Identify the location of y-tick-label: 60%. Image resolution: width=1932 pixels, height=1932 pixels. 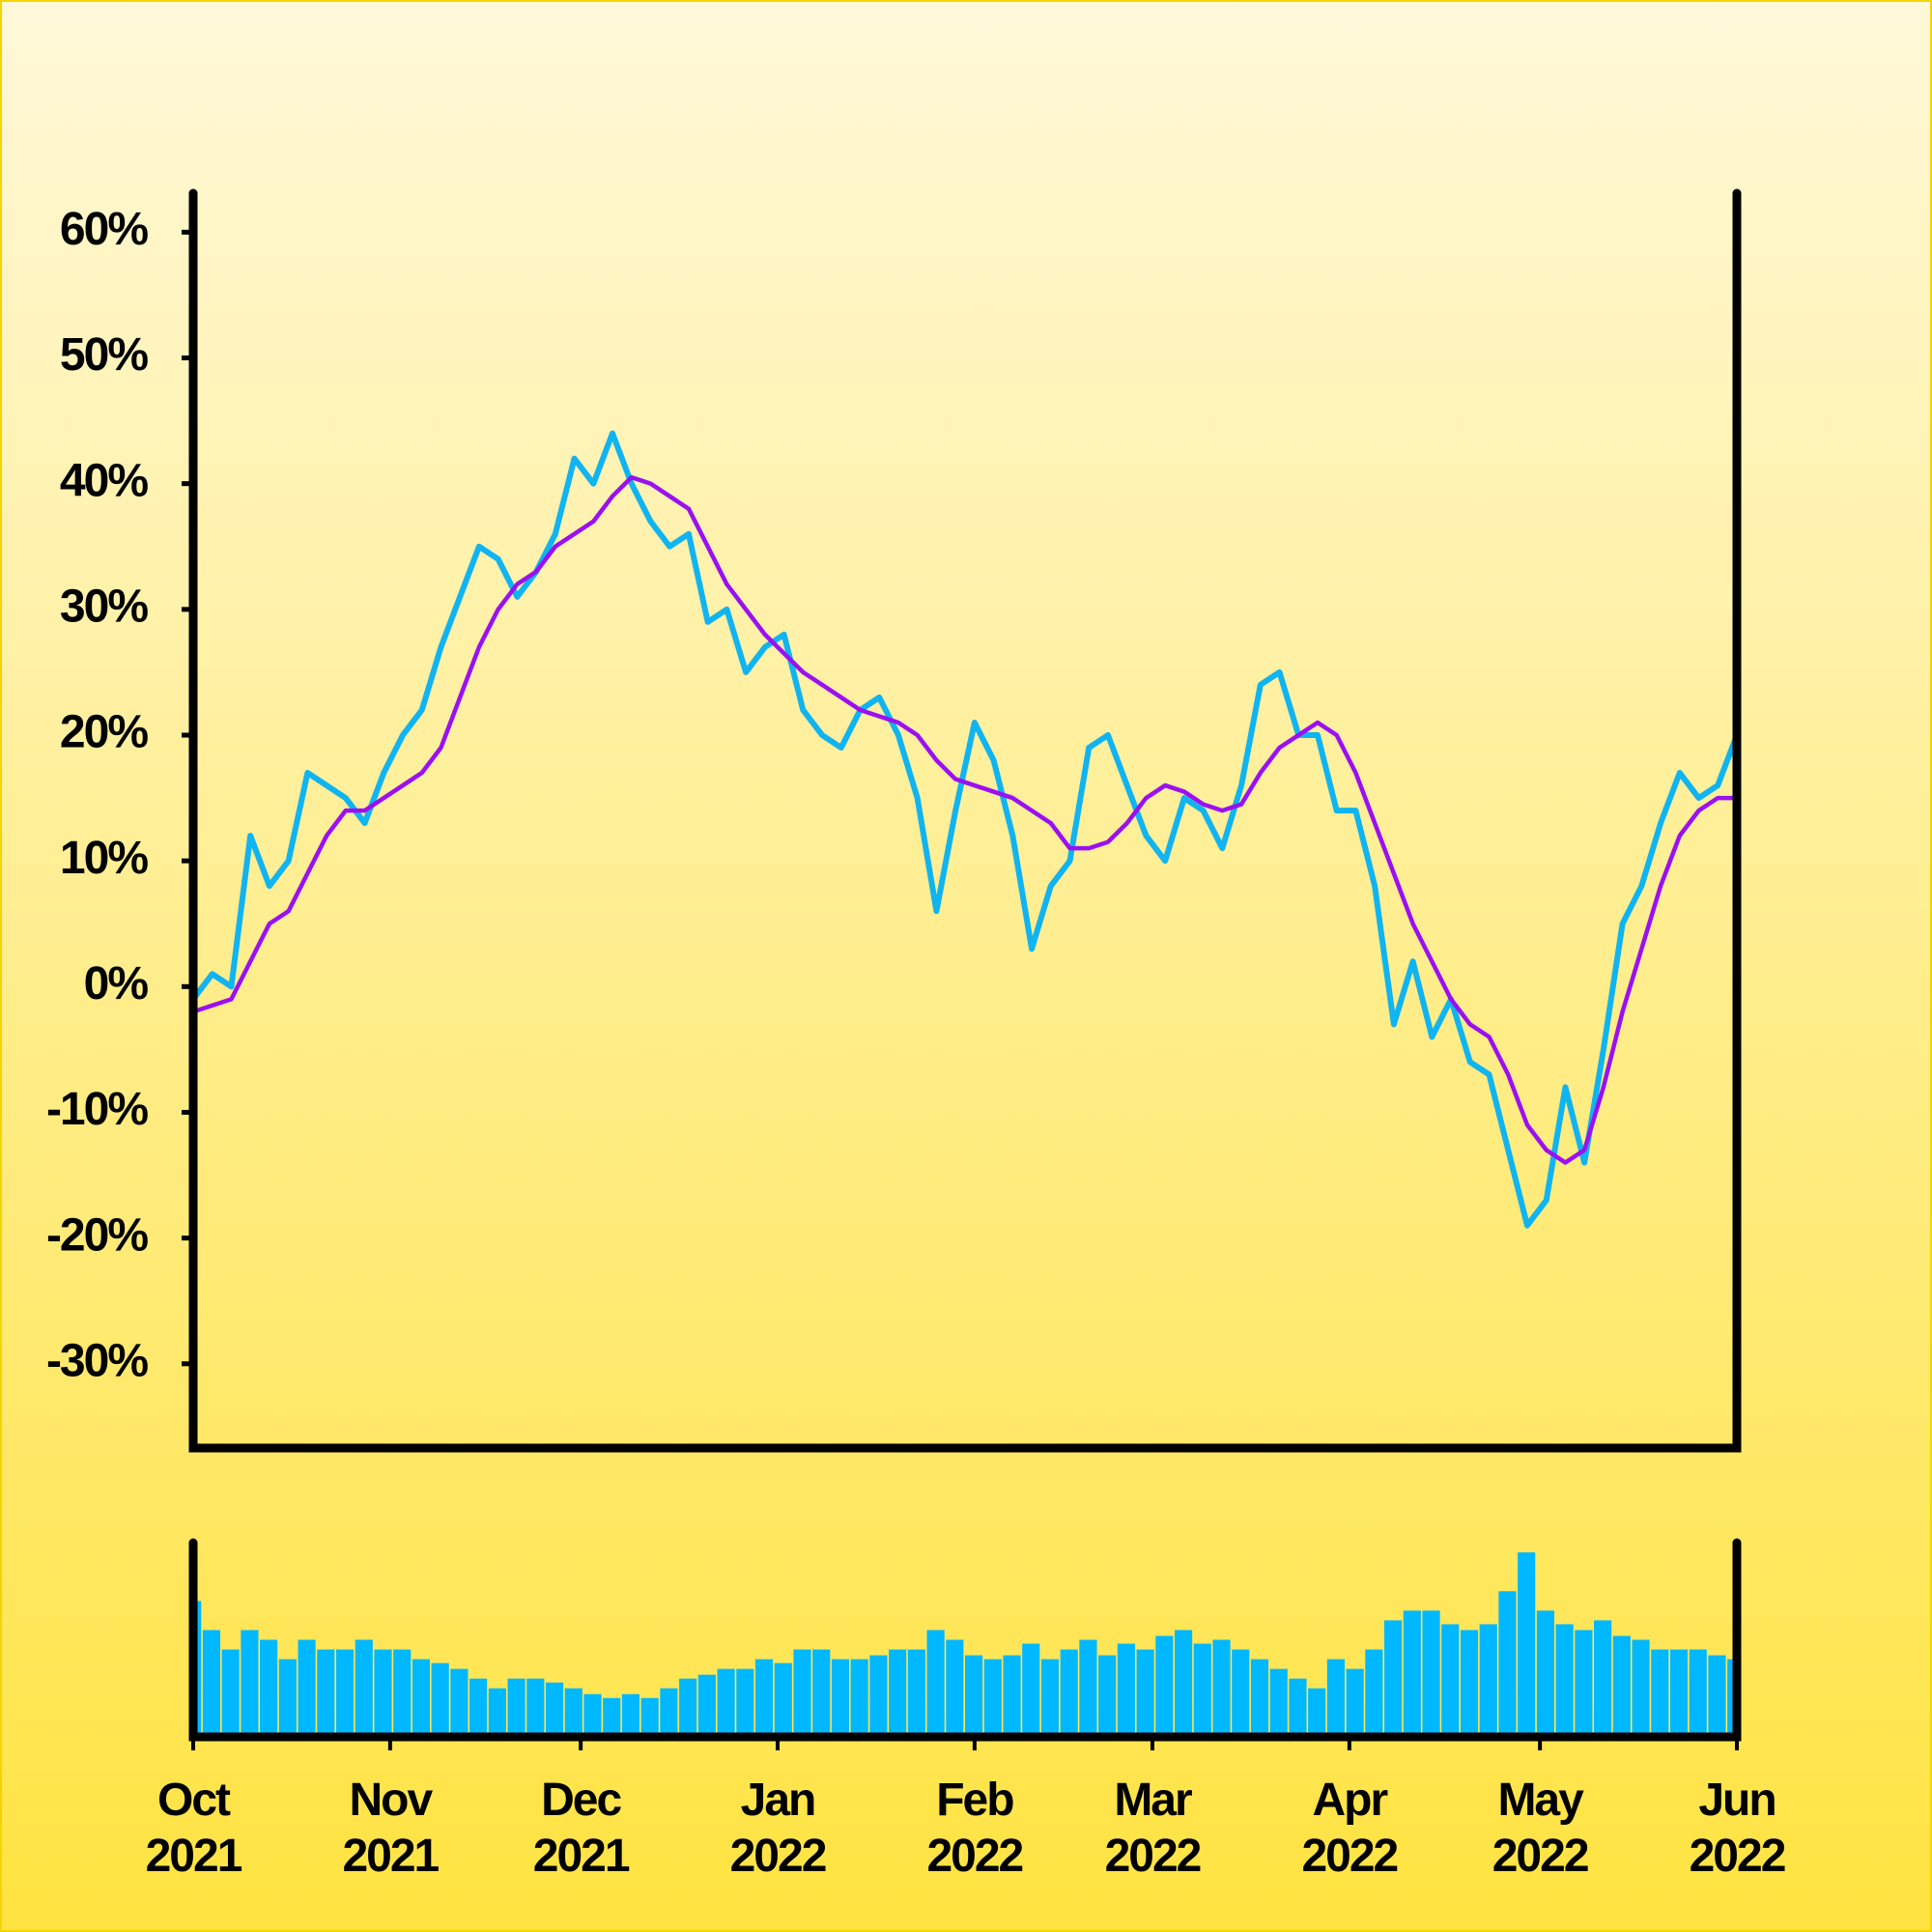
(104, 229).